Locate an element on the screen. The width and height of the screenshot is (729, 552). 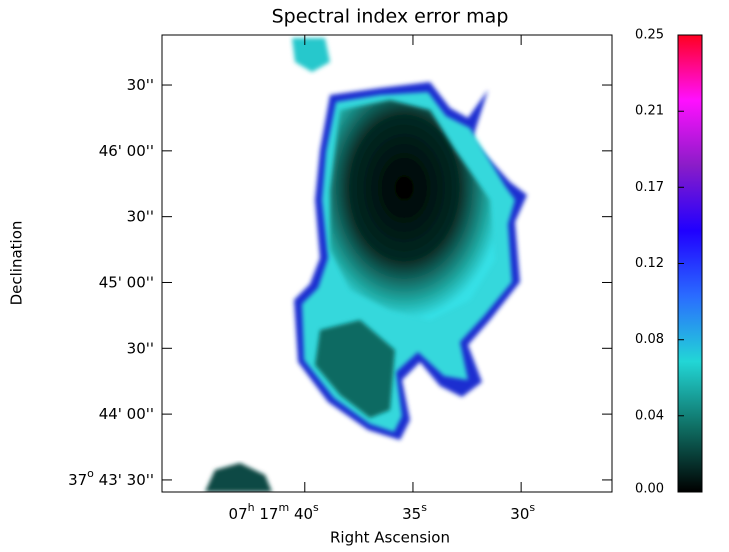
tick-label-sup: h is located at coordinates (251, 507).